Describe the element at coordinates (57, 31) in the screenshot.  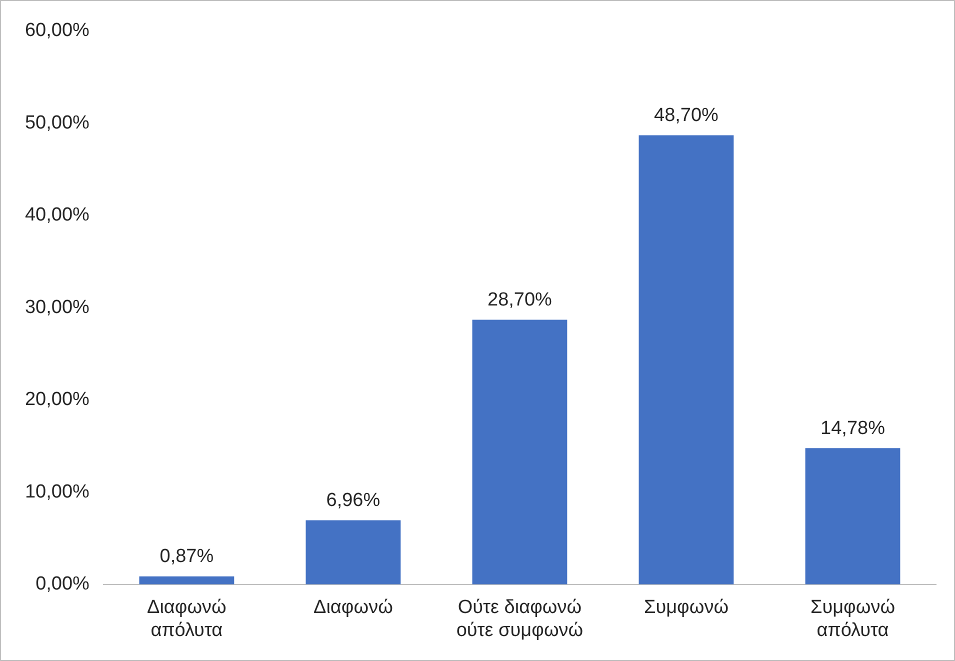
I see `y-tick-label: 60,00%` at that location.